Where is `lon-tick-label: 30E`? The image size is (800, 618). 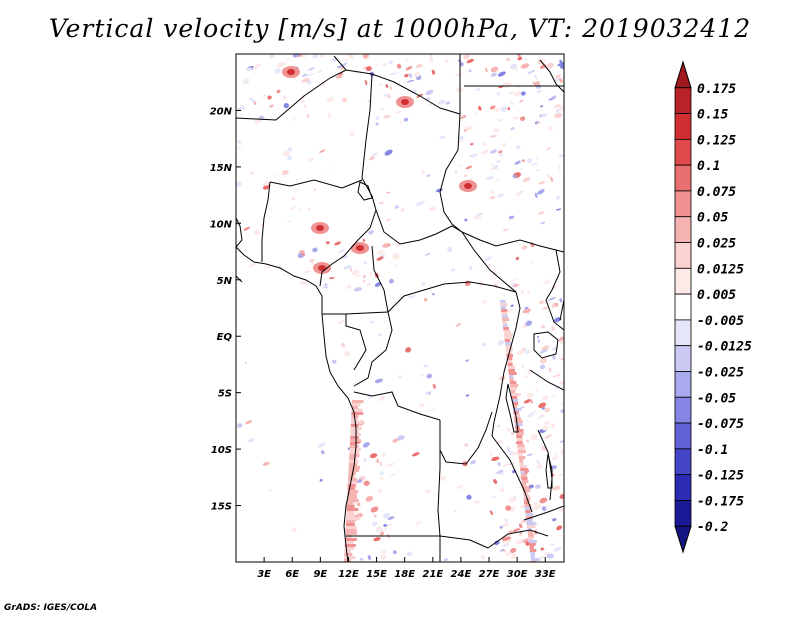
lon-tick-label: 30E is located at coordinates (517, 574).